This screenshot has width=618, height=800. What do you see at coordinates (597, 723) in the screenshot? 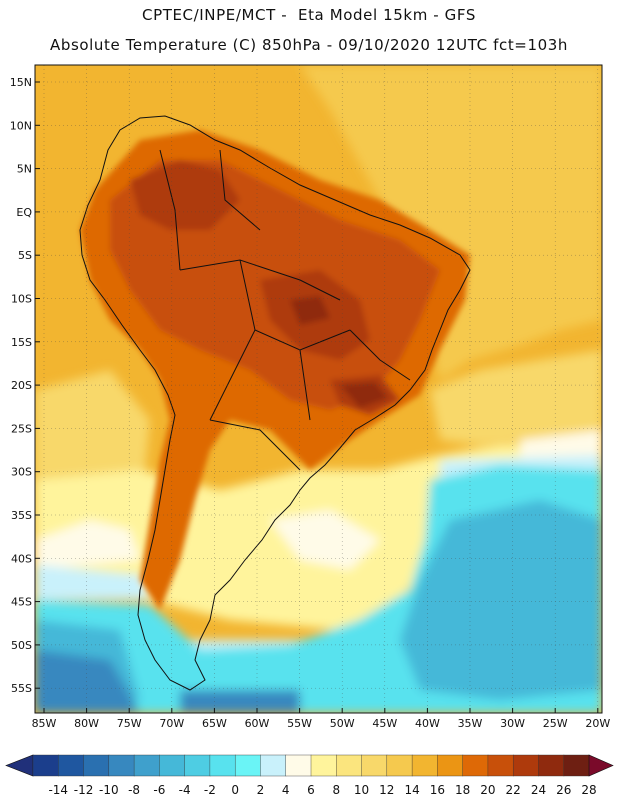
I see `lon-tick-label: 20W` at bounding box center [597, 723].